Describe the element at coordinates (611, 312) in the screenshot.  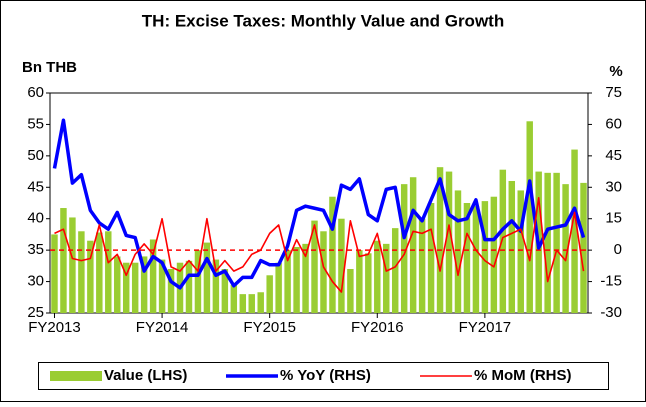
I see `y2-tick-label: -30` at that location.